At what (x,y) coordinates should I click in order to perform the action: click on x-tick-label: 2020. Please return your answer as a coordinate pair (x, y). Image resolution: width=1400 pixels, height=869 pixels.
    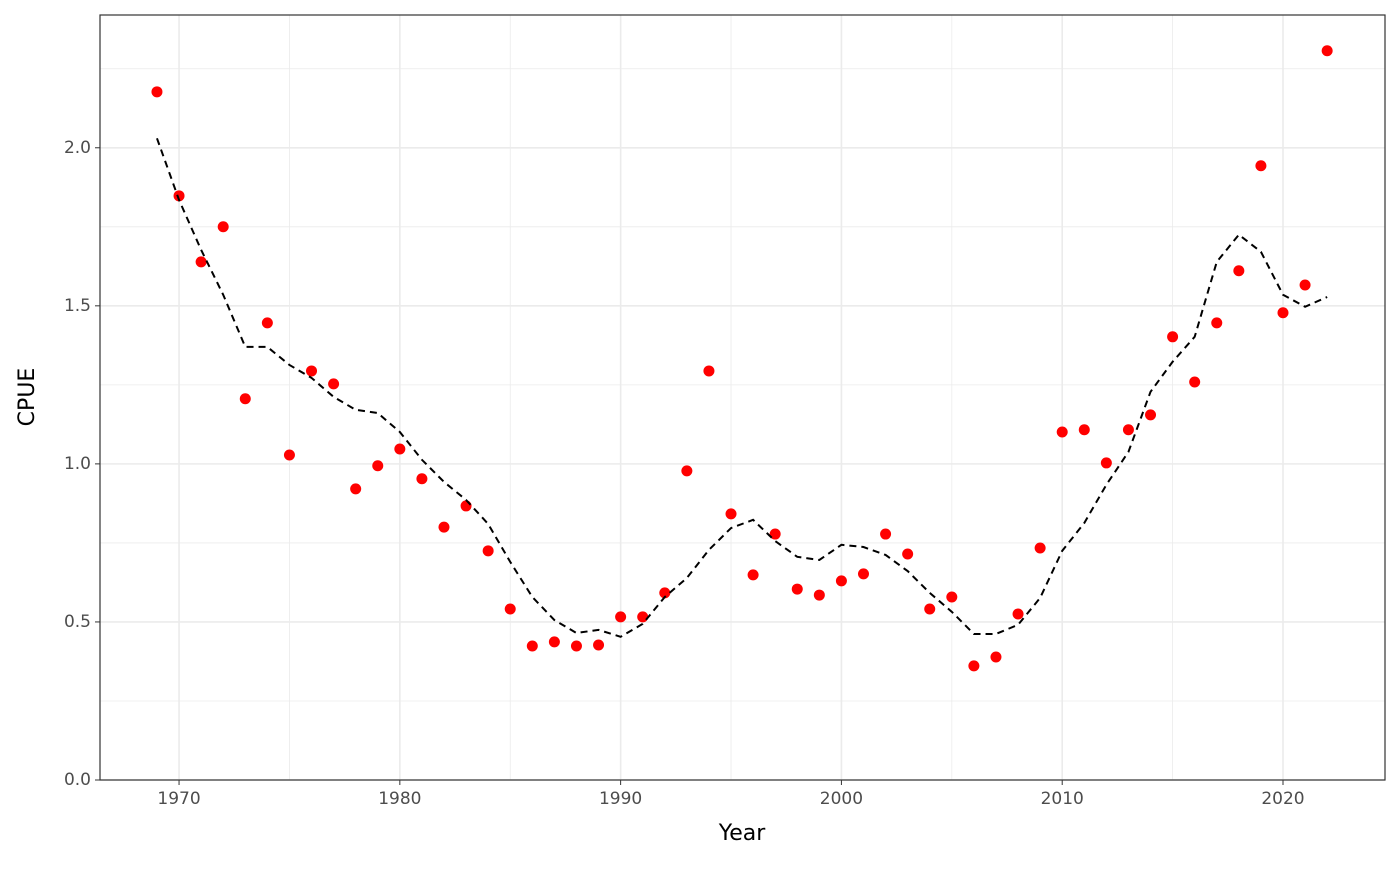
    Looking at the image, I should click on (1282, 799).